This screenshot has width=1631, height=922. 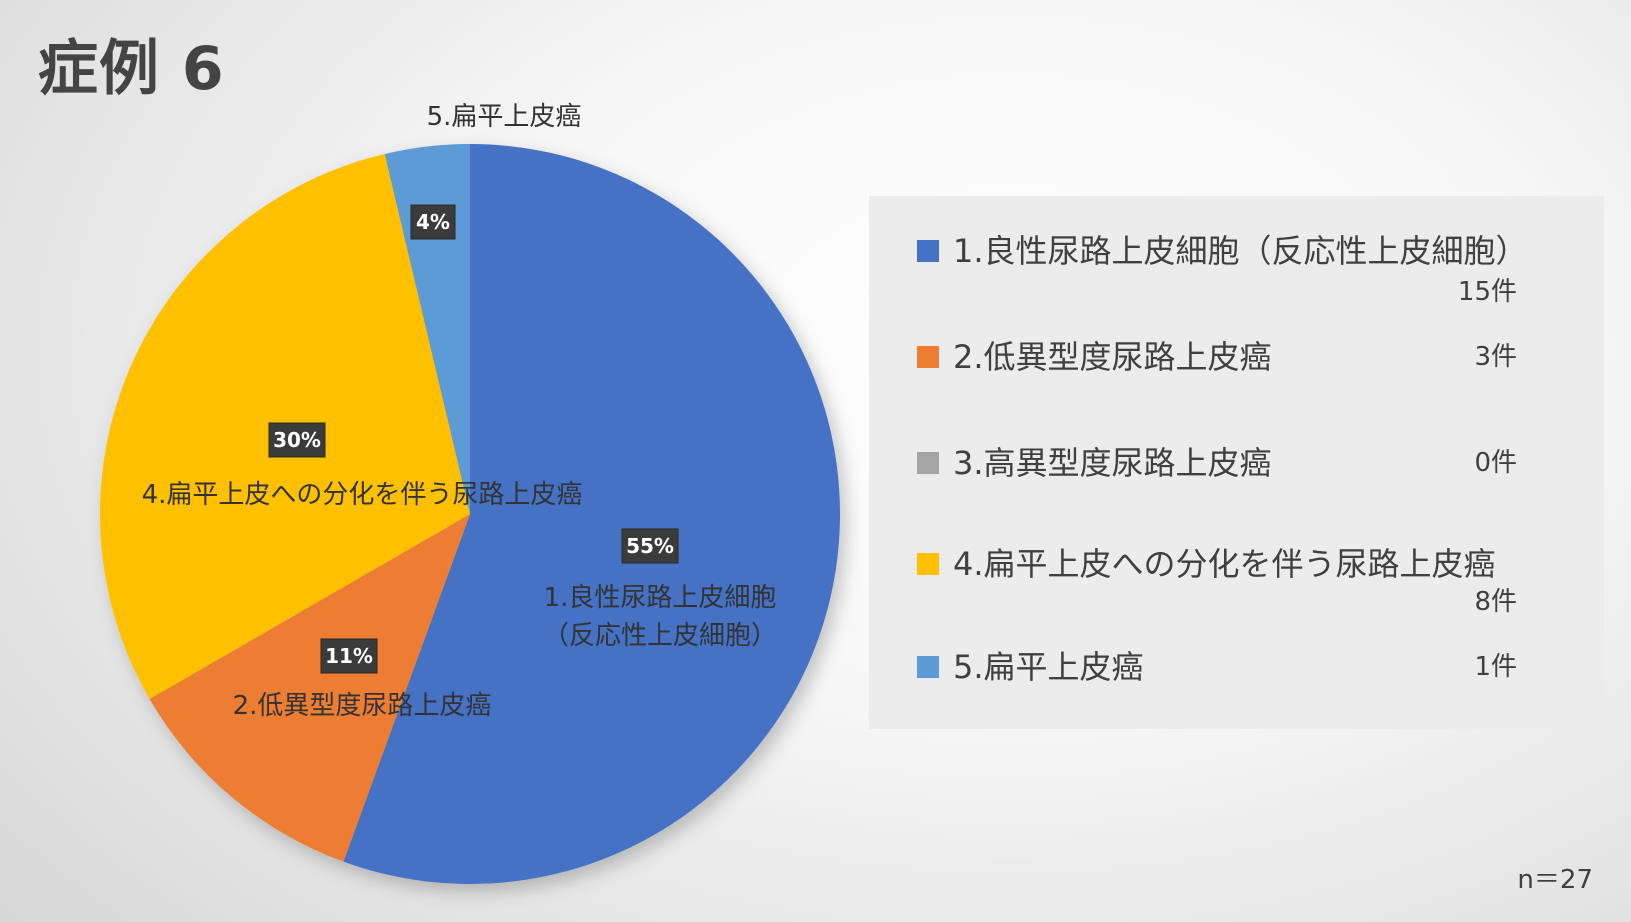 I want to click on category-label-5: 5.扁平上皮癌, so click(x=504, y=117).